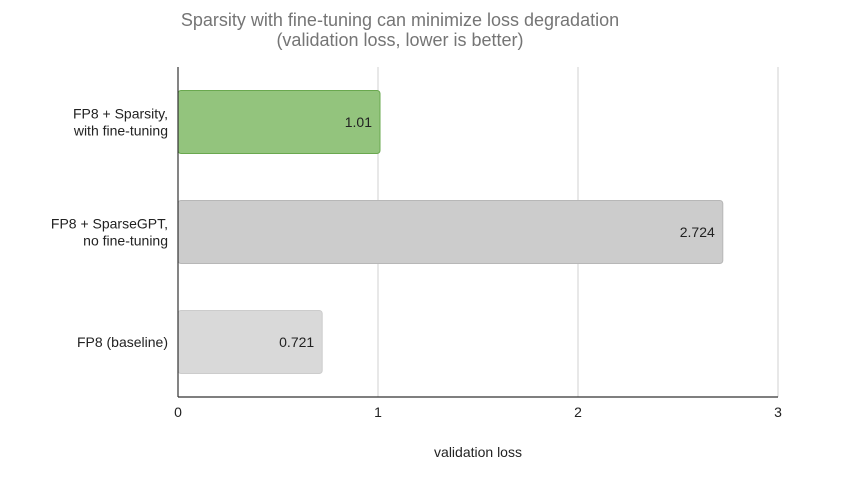  What do you see at coordinates (296, 342) in the screenshot?
I see `data-label: 0.721` at bounding box center [296, 342].